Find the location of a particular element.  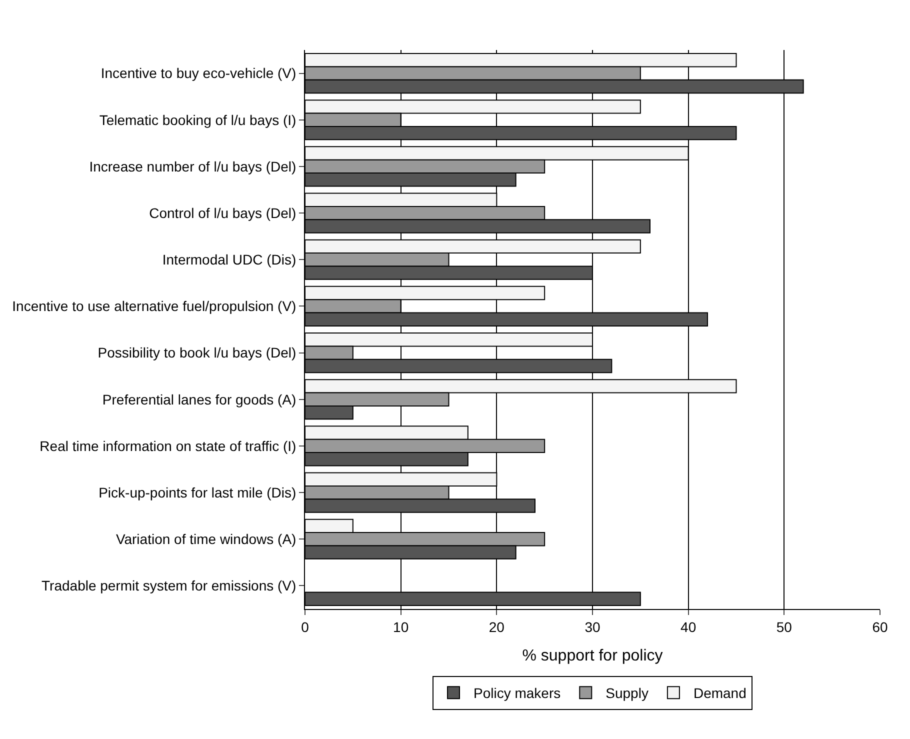

y-tick-label: Real time information on state of traffic (I) is located at coordinates (168, 446).